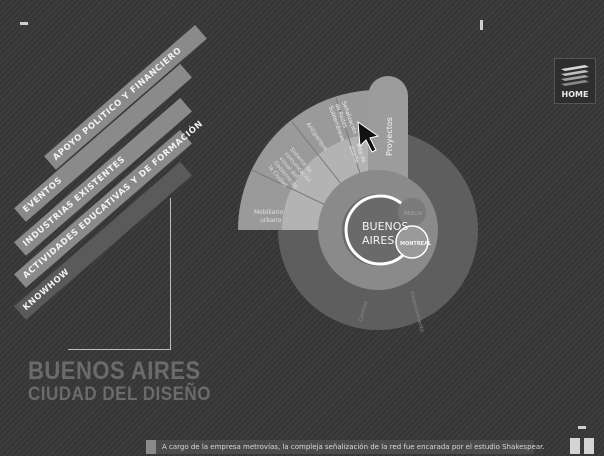  I want to click on center-arc, so click(376, 230).